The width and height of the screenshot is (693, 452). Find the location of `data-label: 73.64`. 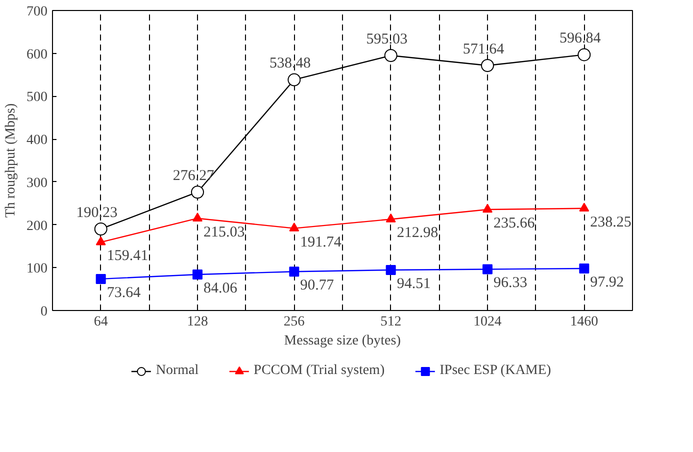

data-label: 73.64 is located at coordinates (124, 292).